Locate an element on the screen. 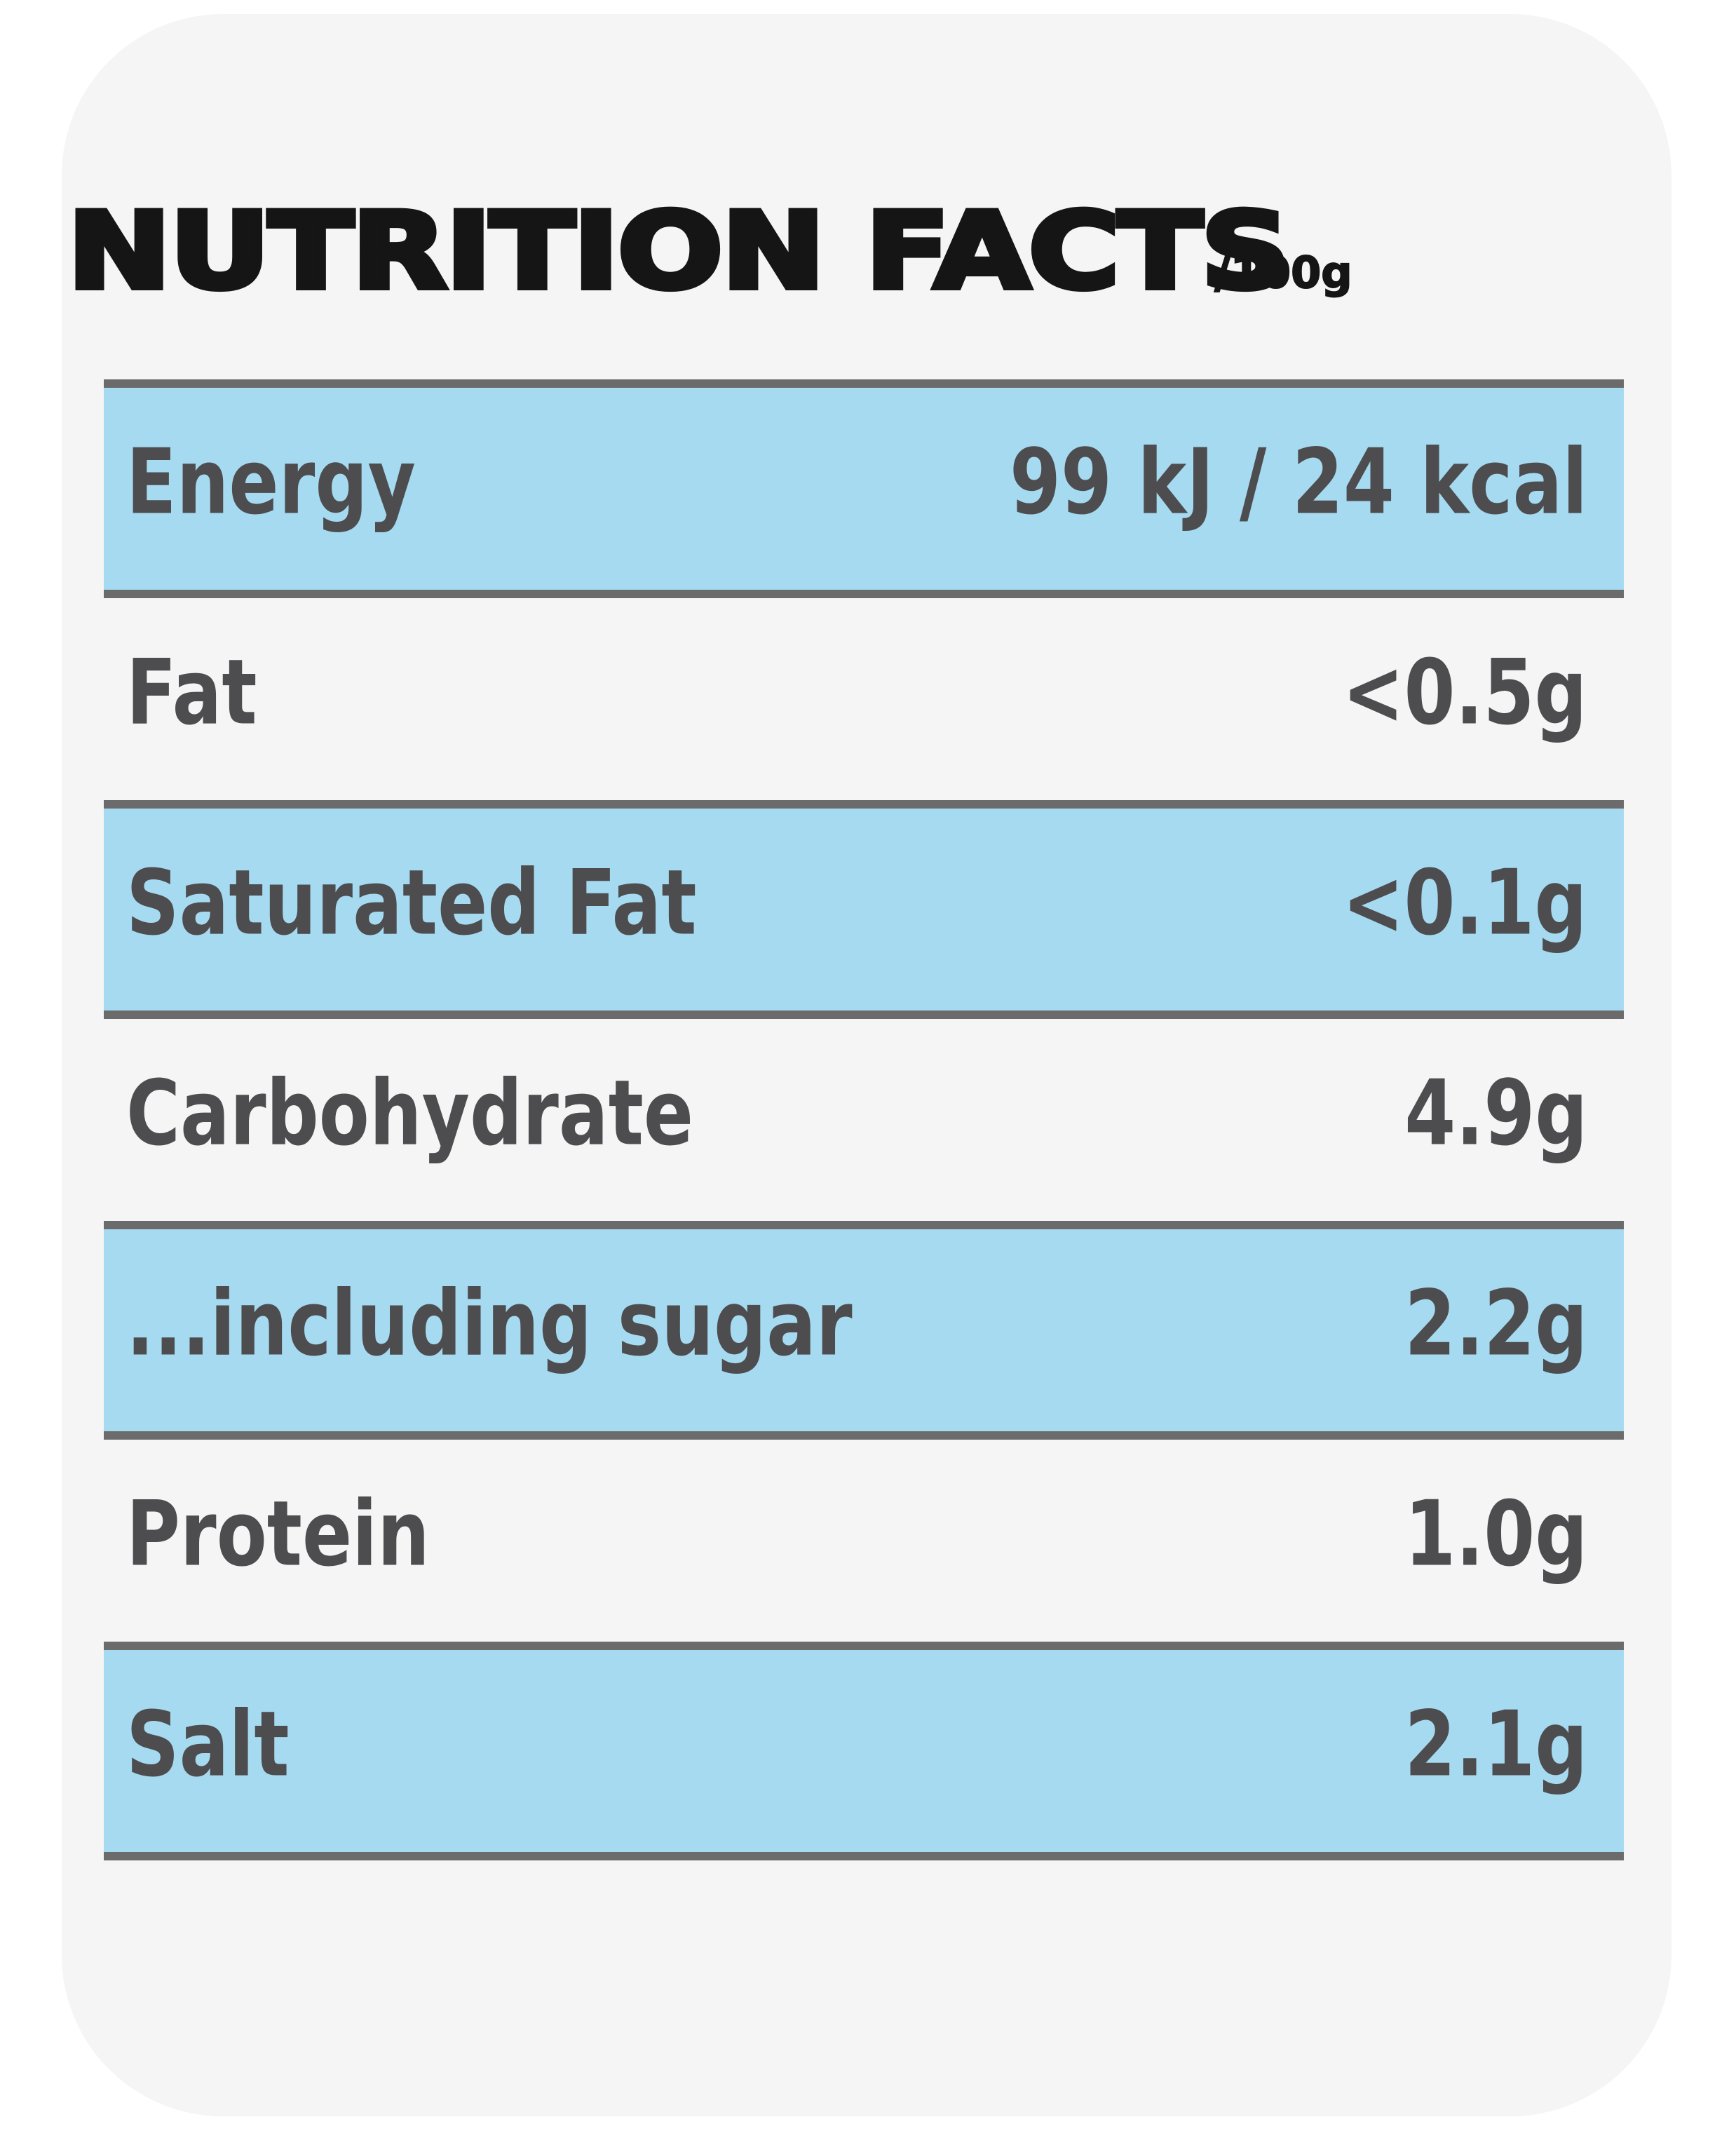 The width and height of the screenshot is (1736, 2129). row-label: Fat is located at coordinates (191, 692).